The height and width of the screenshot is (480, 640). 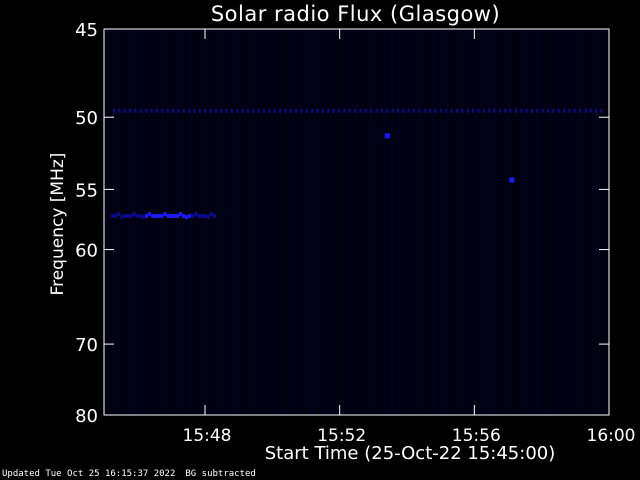 I want to click on bg-subtracted-note: BG subtracted, so click(x=220, y=474).